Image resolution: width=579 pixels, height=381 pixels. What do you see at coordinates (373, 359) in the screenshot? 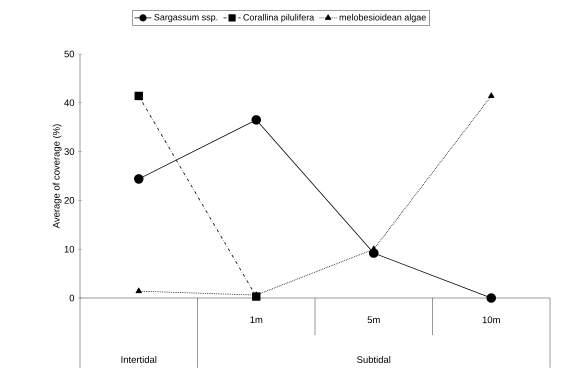
I see `text: Subtidal` at bounding box center [373, 359].